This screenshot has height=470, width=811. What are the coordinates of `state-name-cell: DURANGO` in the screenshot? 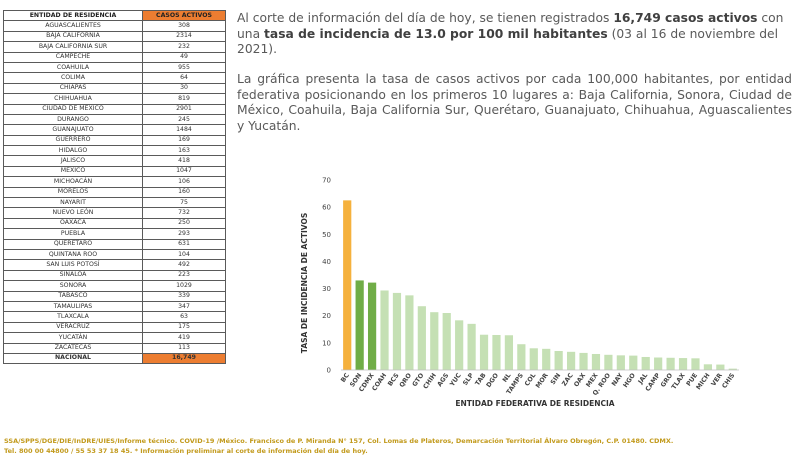 It's located at (73, 119).